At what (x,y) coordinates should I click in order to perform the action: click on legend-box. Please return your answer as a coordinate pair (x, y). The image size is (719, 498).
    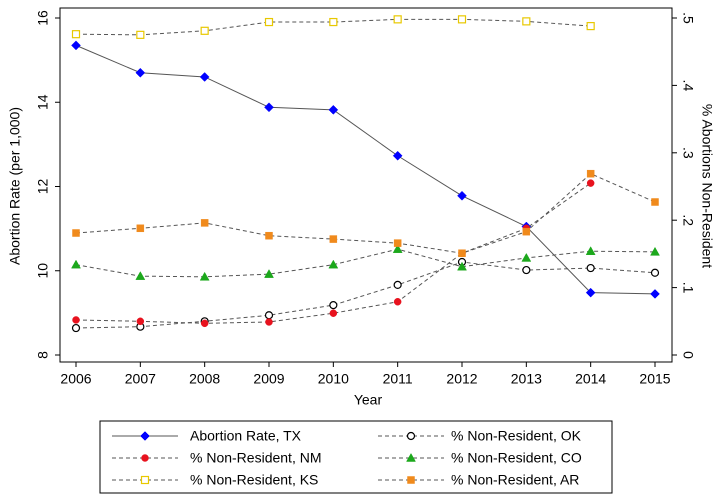
    Looking at the image, I should click on (356, 457).